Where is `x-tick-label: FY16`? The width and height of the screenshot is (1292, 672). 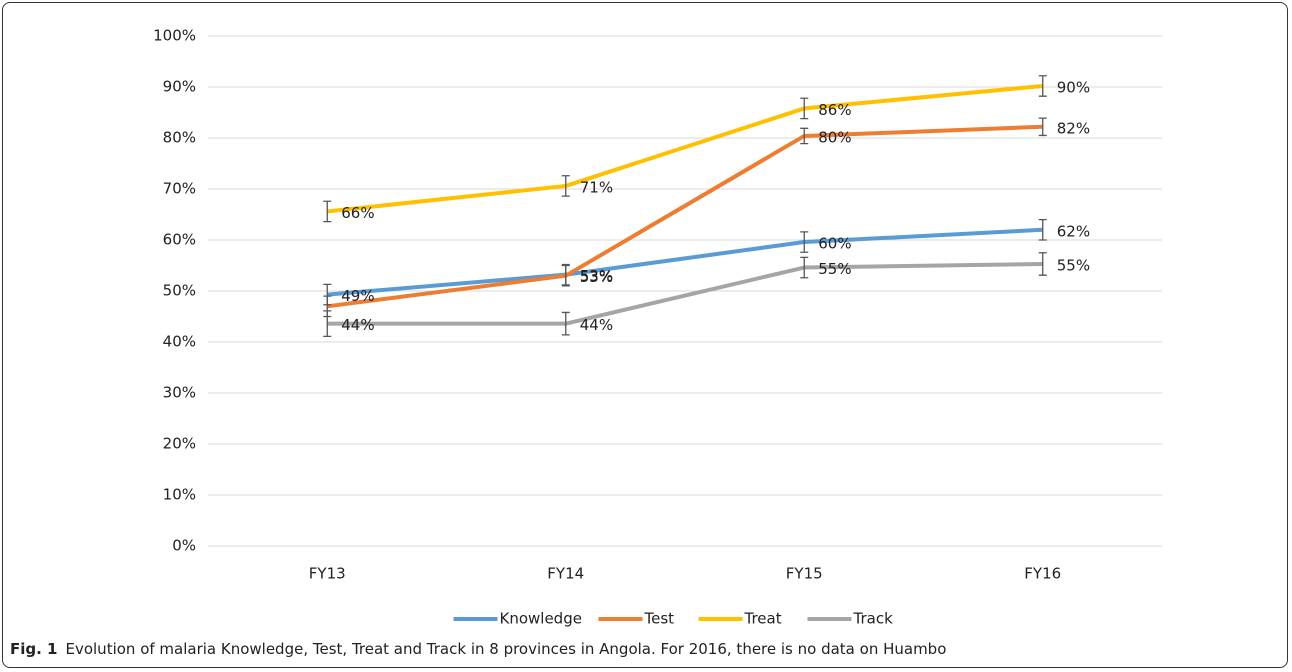
x-tick-label: FY16 is located at coordinates (1042, 574).